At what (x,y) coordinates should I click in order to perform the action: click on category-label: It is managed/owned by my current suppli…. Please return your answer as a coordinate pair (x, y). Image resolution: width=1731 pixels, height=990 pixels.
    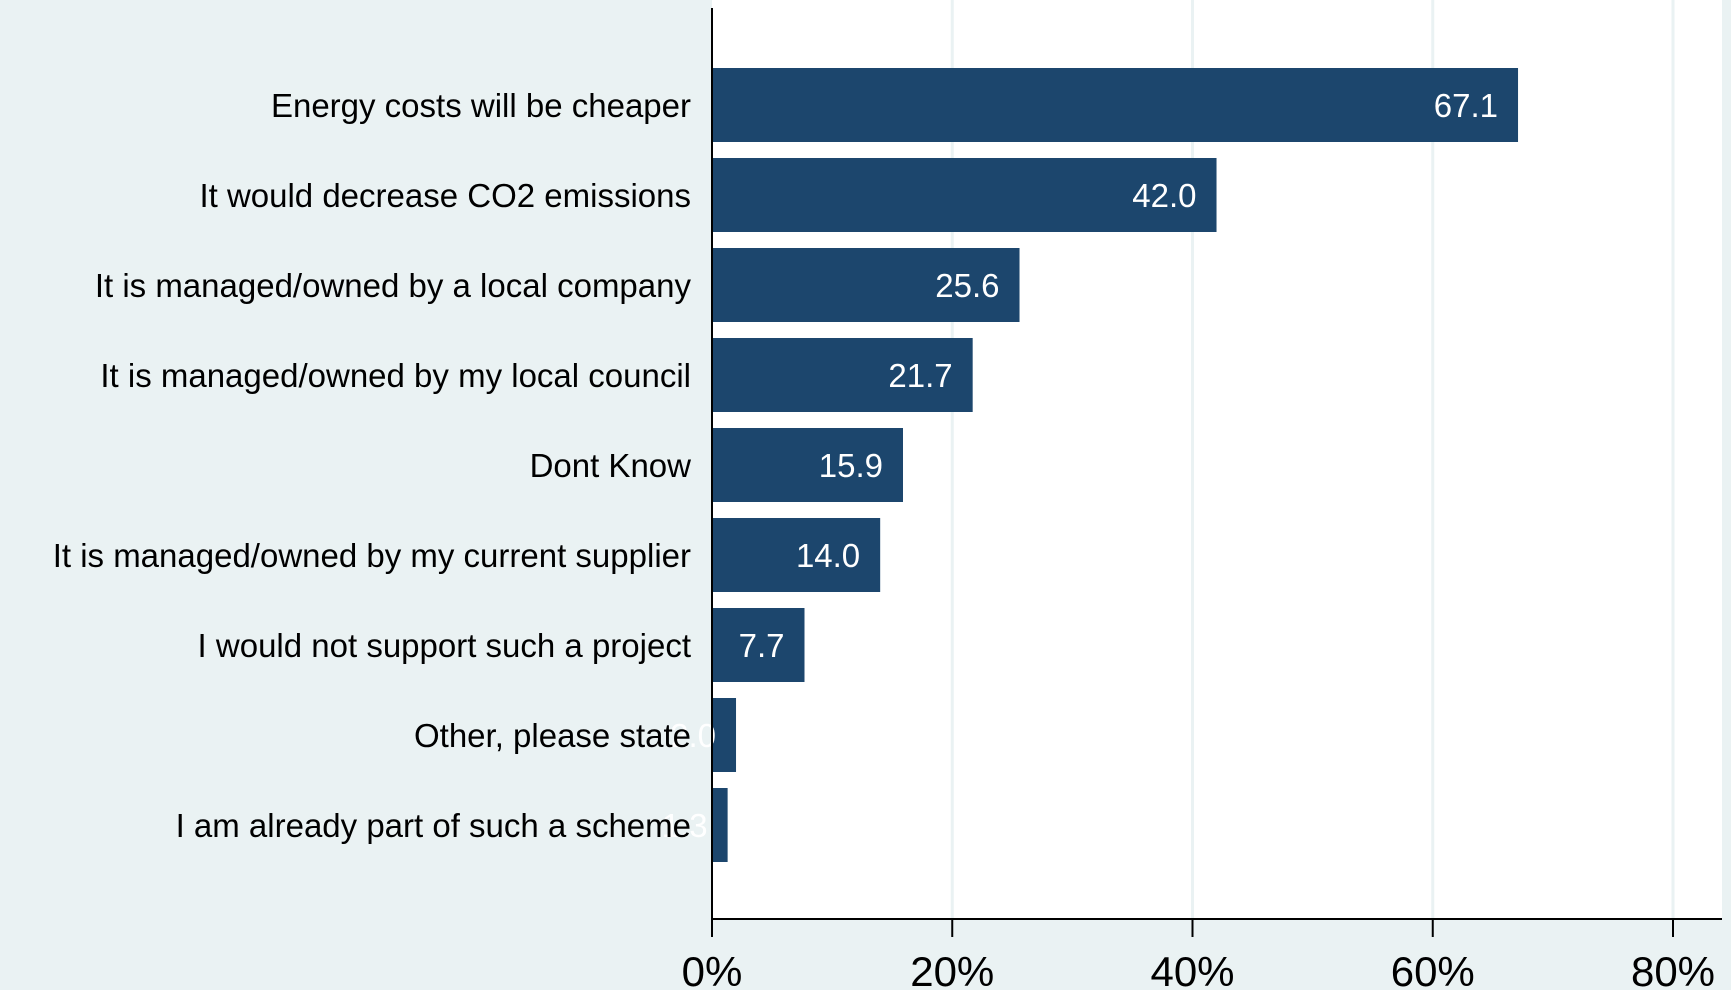
    Looking at the image, I should click on (372, 555).